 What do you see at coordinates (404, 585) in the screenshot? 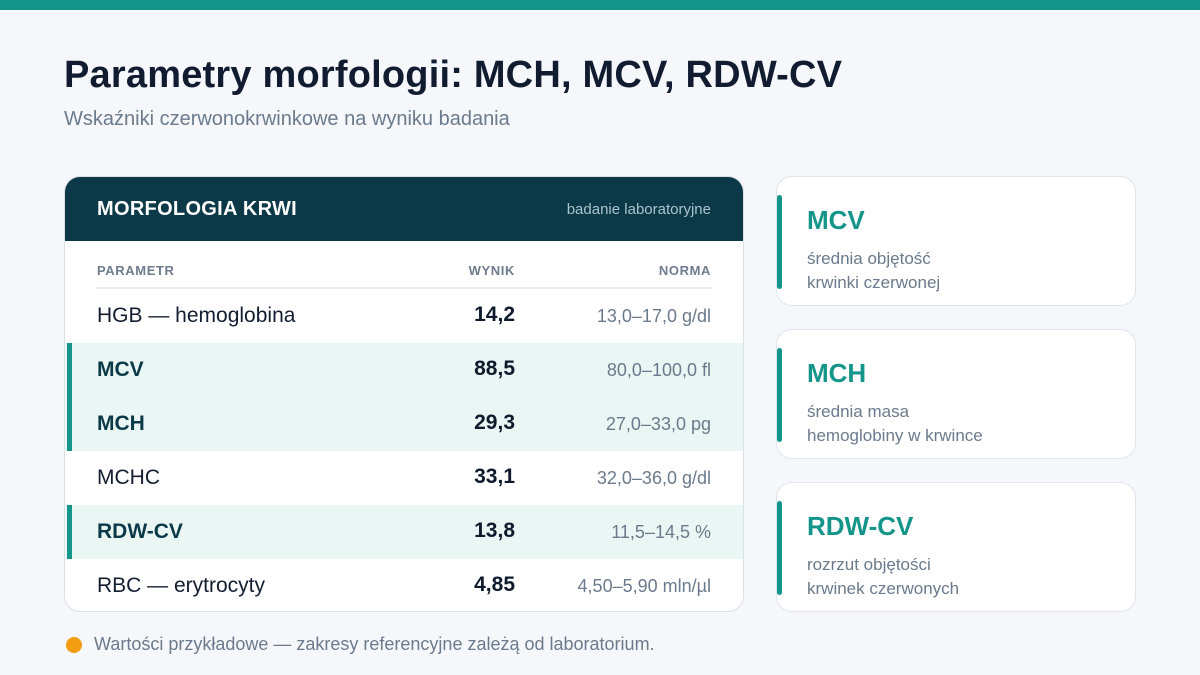
I see `table-row: RBC — erytrocyty 4,85 4,50–5,90 mln/µl` at bounding box center [404, 585].